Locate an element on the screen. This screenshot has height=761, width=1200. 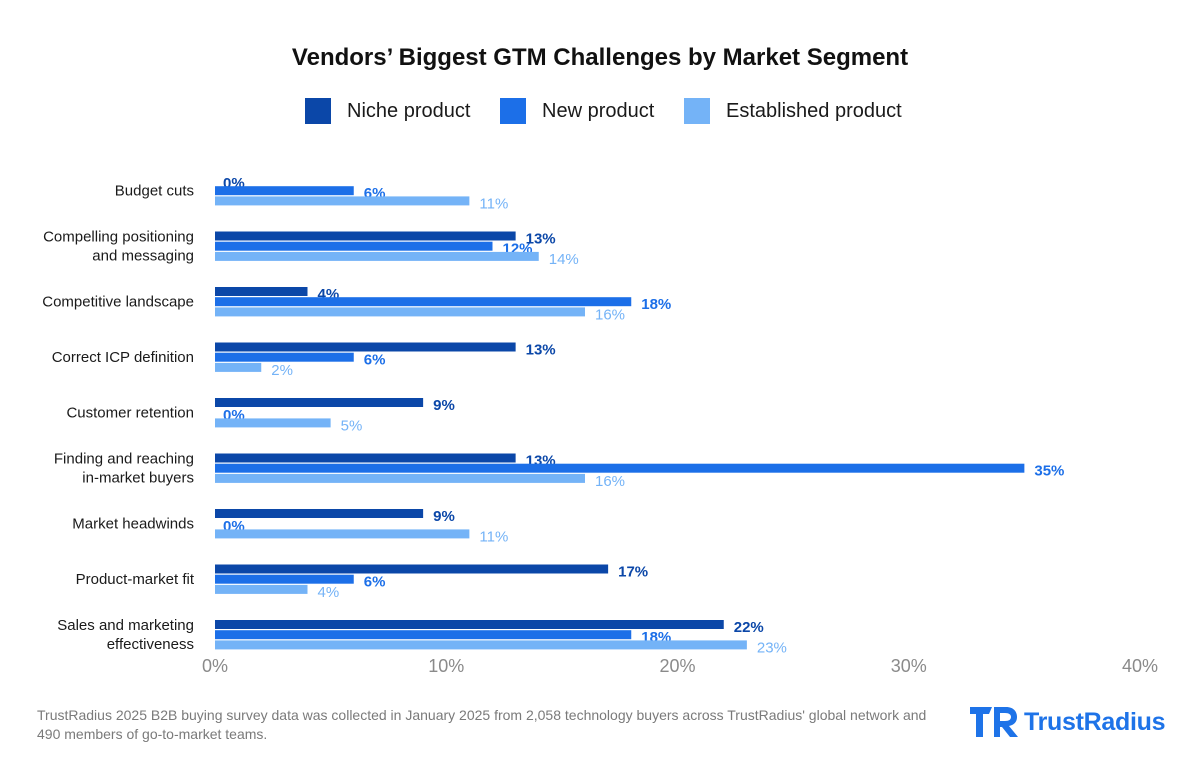
category-label-line: Finding and reaching is located at coordinates (124, 459).